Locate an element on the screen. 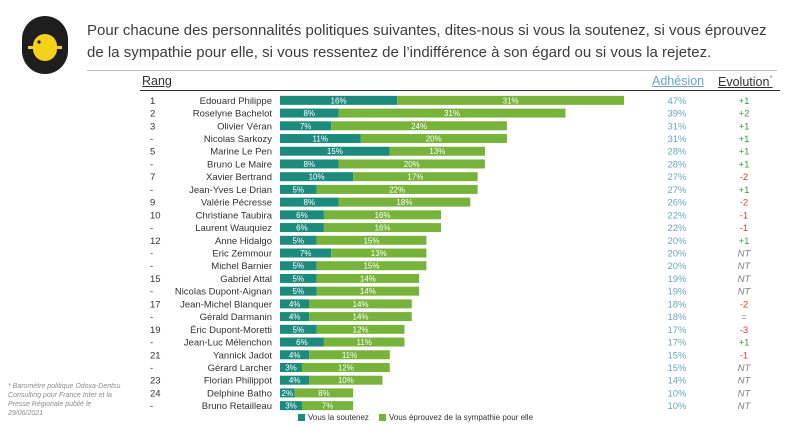 This screenshot has width=800, height=430. adhesion-value: 27% is located at coordinates (677, 177).